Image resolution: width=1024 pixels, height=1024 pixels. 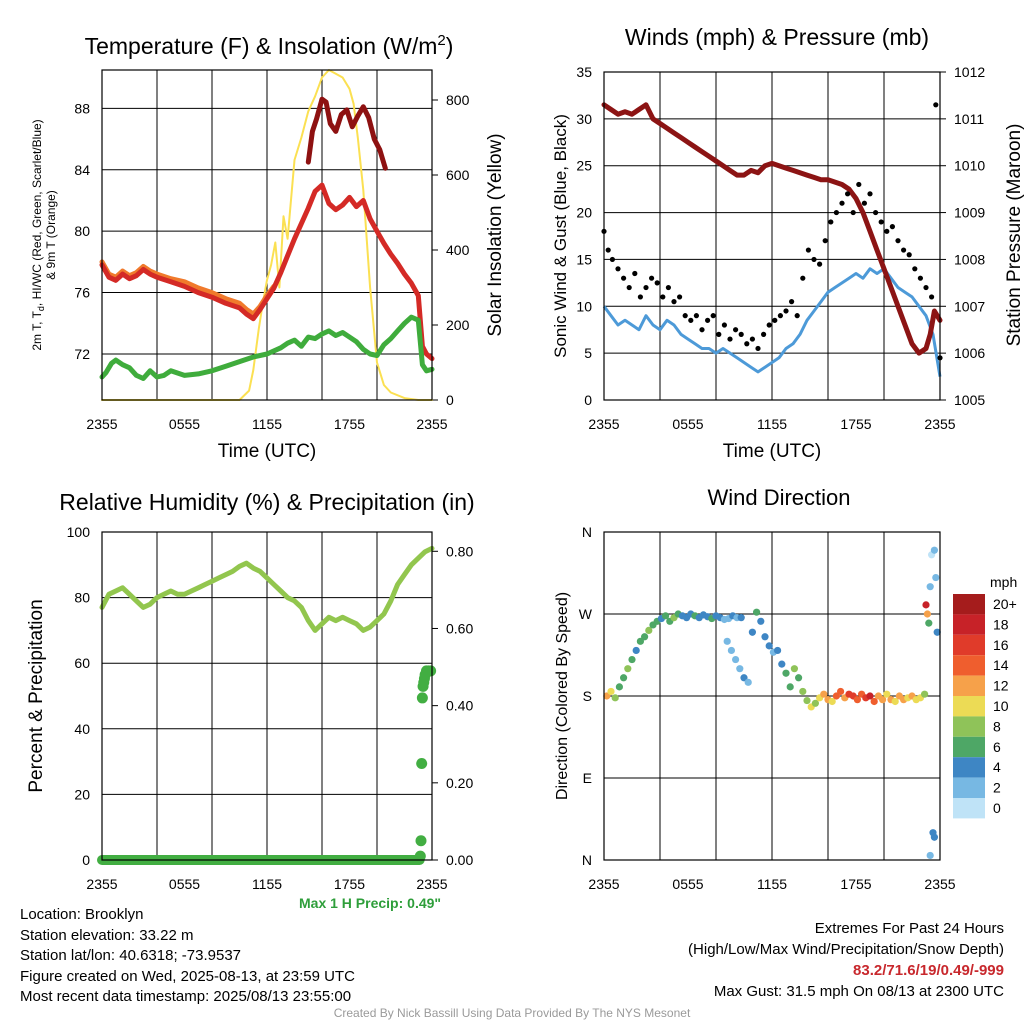 I want to click on y2-tick-label: 1009, so click(x=969, y=213).